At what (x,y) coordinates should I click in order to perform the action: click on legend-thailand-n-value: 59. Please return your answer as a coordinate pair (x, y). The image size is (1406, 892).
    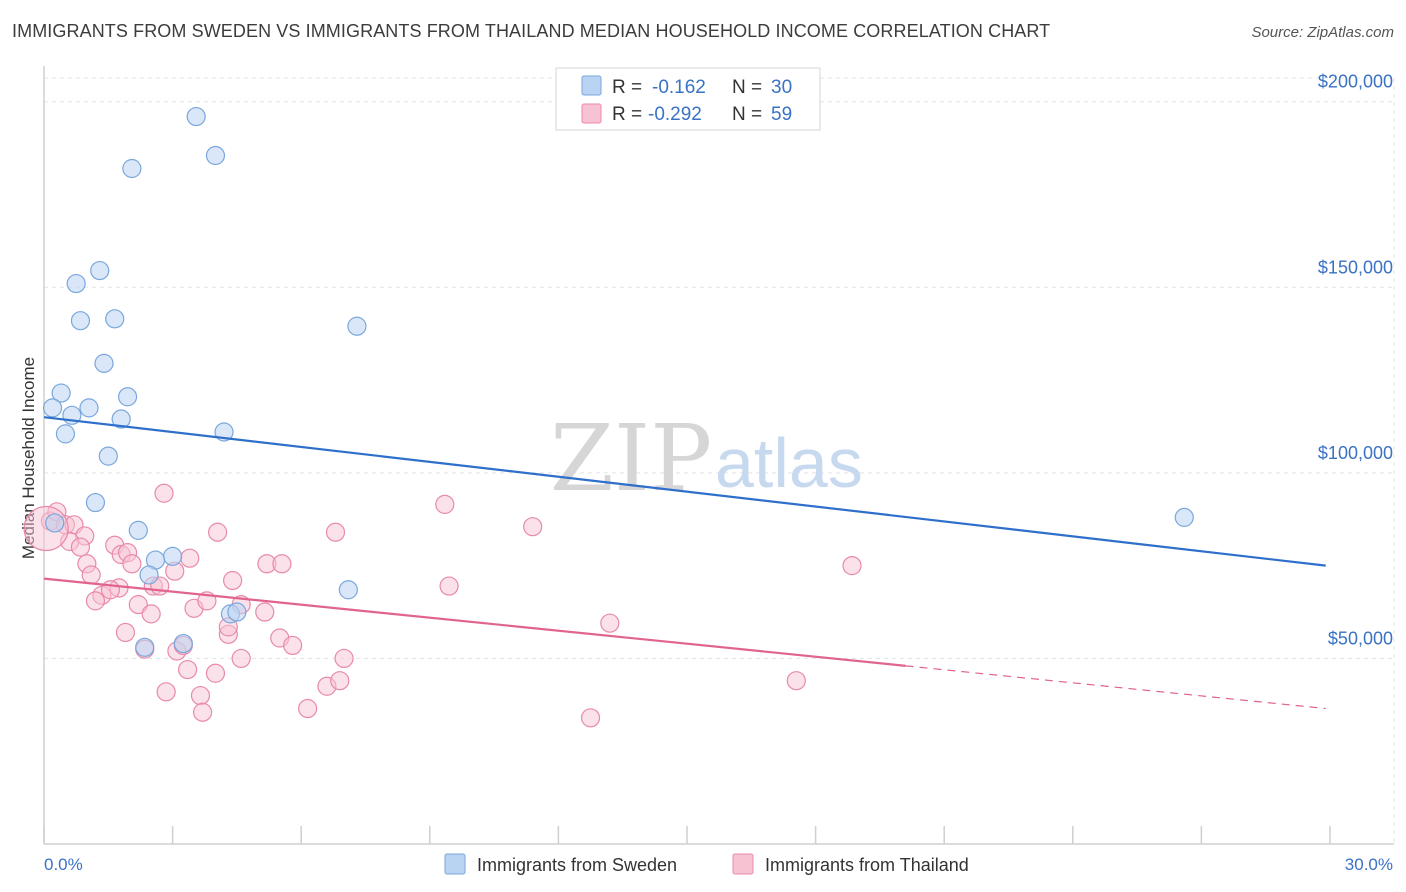
    Looking at the image, I should click on (781, 114).